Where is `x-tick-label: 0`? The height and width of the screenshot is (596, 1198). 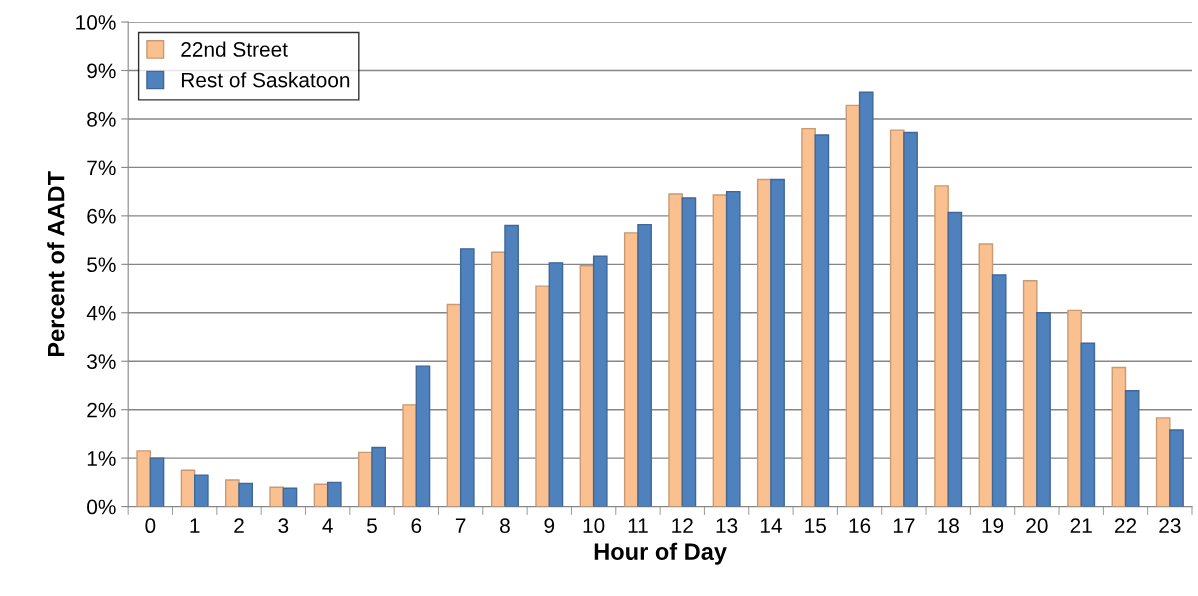 x-tick-label: 0 is located at coordinates (150, 526).